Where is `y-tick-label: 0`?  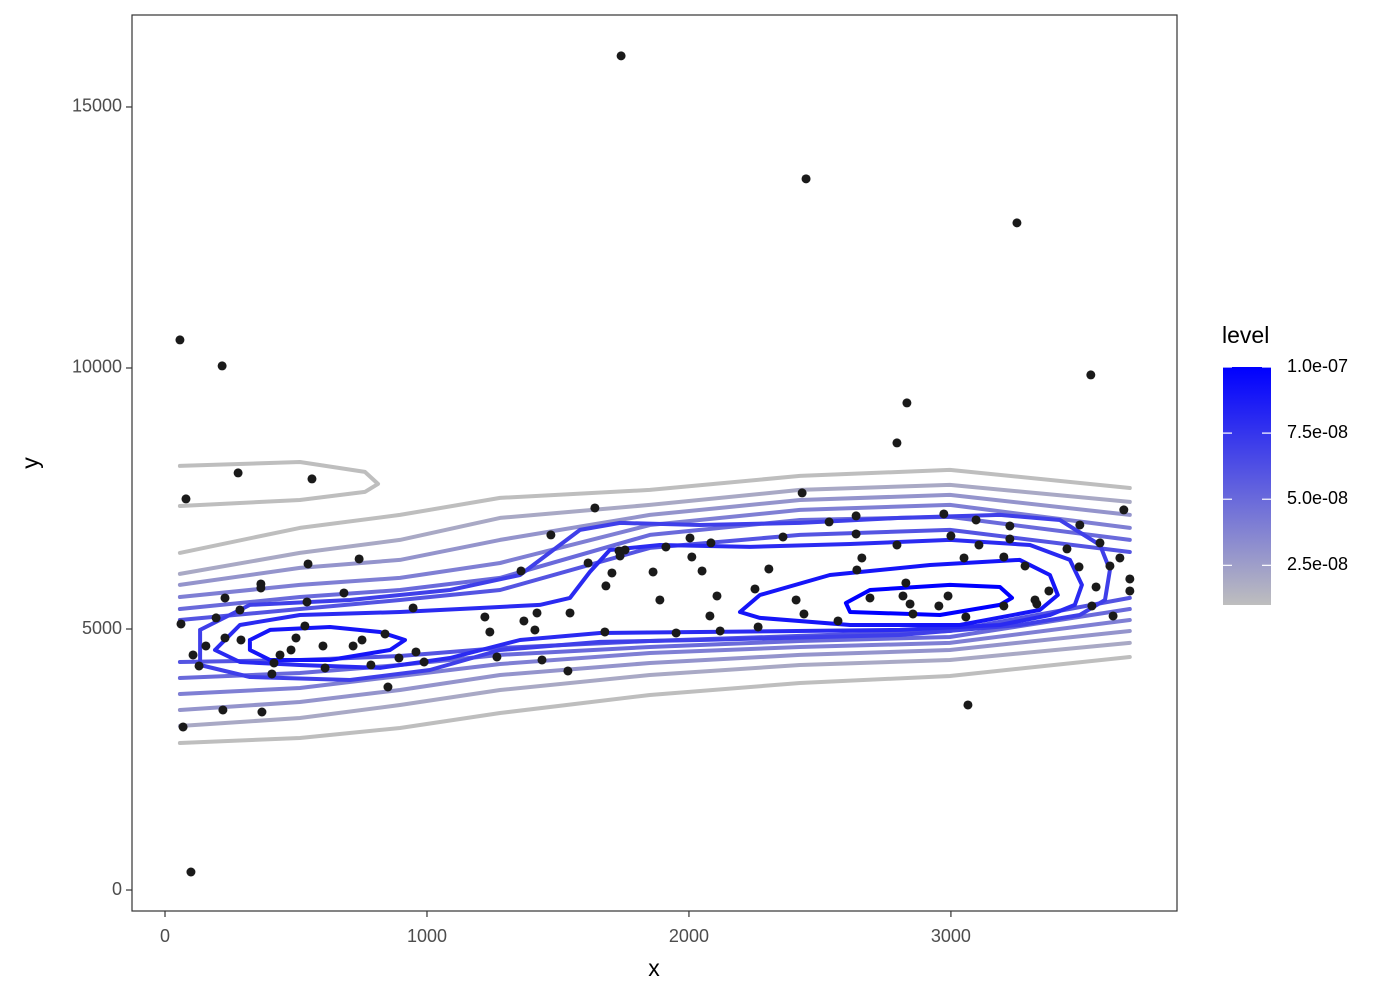 y-tick-label: 0 is located at coordinates (117, 889).